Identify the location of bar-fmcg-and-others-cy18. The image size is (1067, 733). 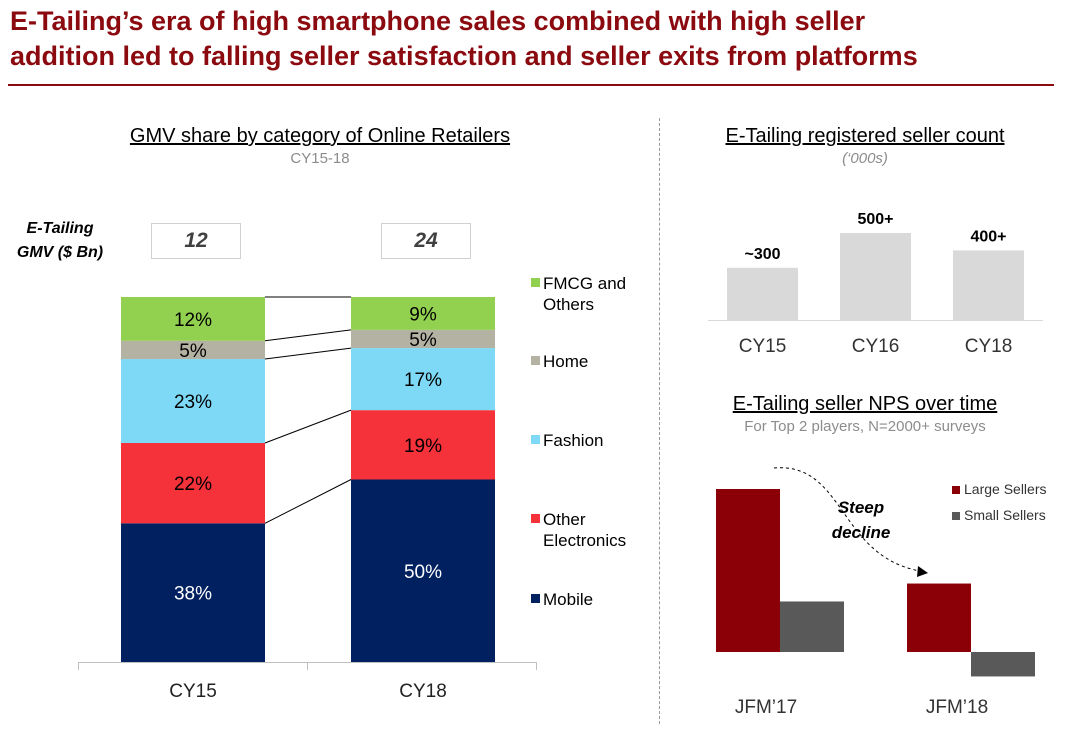
(423, 313).